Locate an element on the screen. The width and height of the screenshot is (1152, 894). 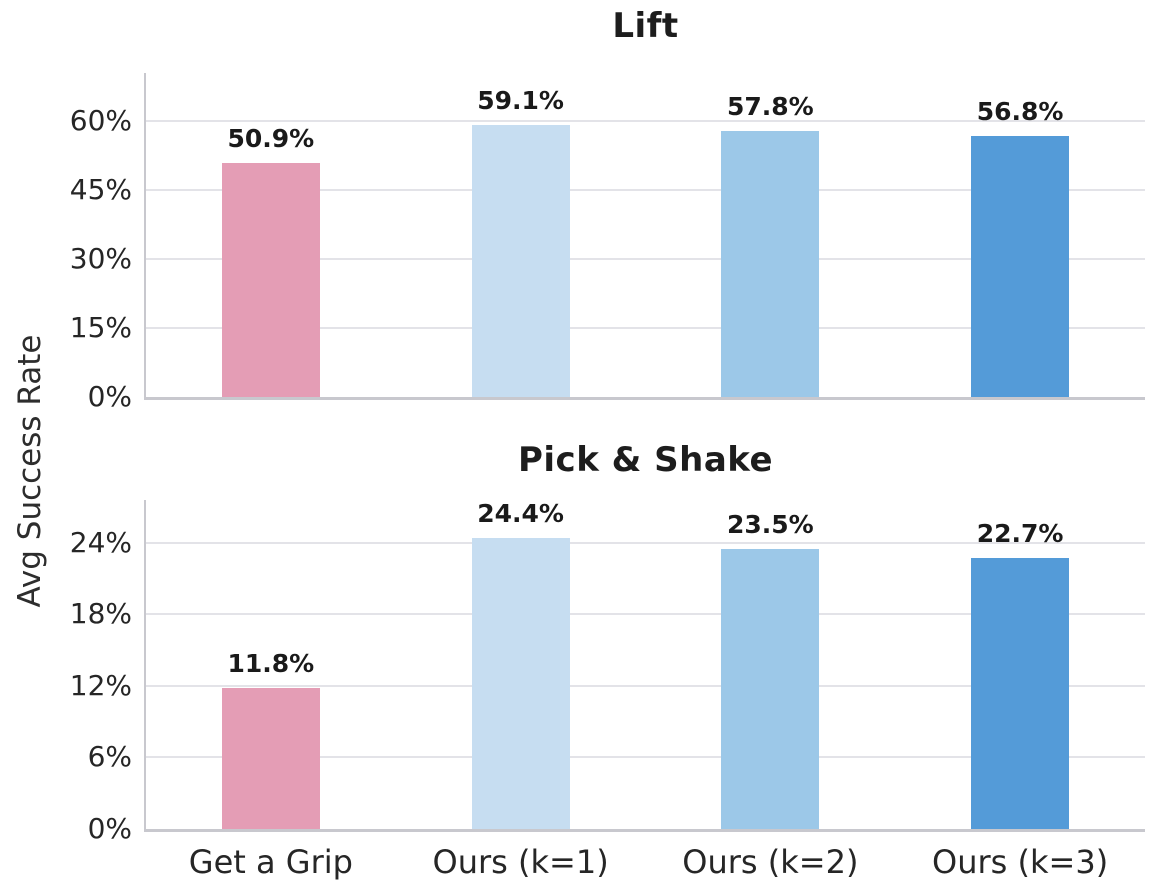
x-tick-label: Ours (k=2) is located at coordinates (770, 862).